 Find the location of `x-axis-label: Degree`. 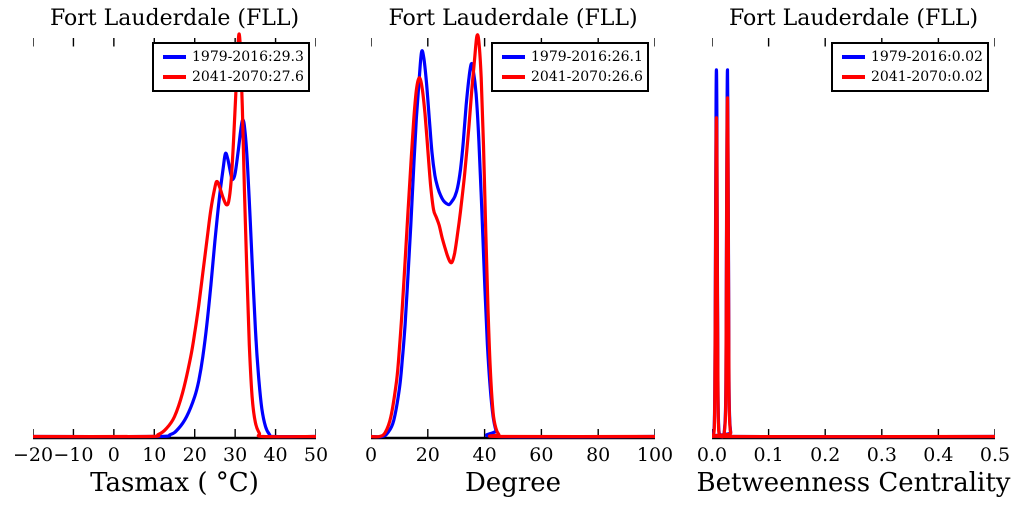

x-axis-label: Degree is located at coordinates (513, 483).